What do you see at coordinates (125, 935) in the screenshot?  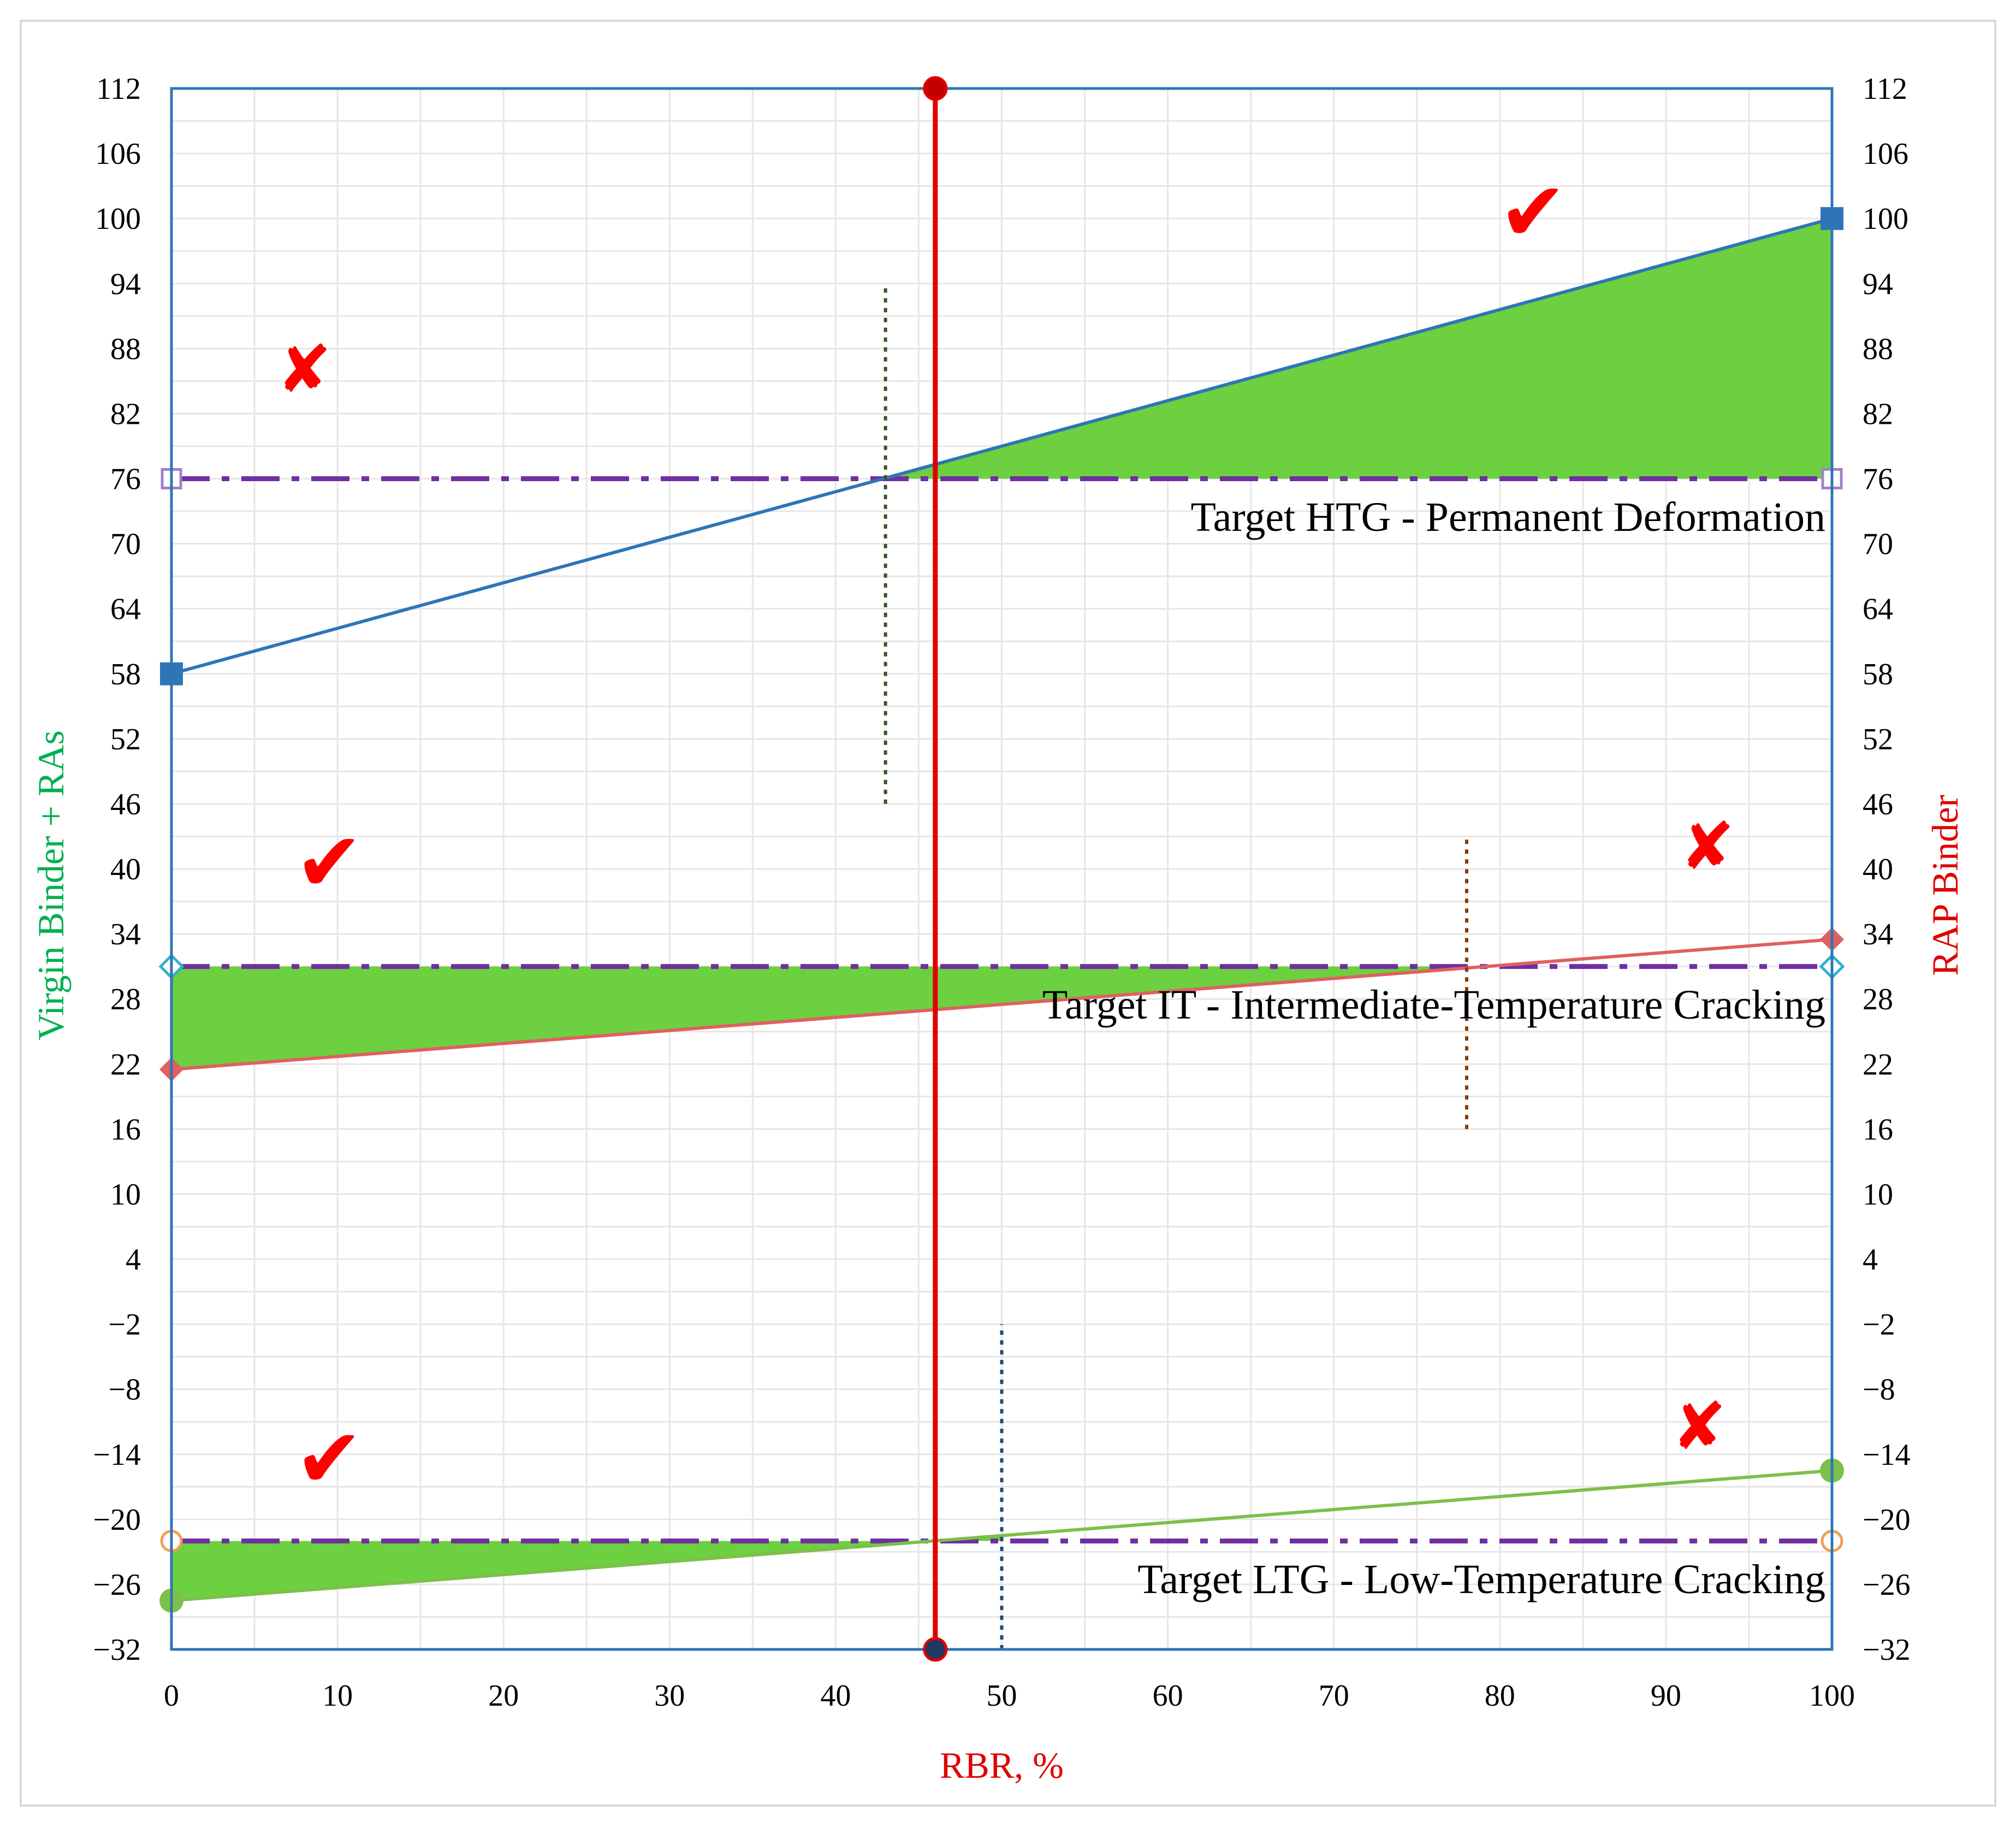 I see `y-tick-label-left: 34` at bounding box center [125, 935].